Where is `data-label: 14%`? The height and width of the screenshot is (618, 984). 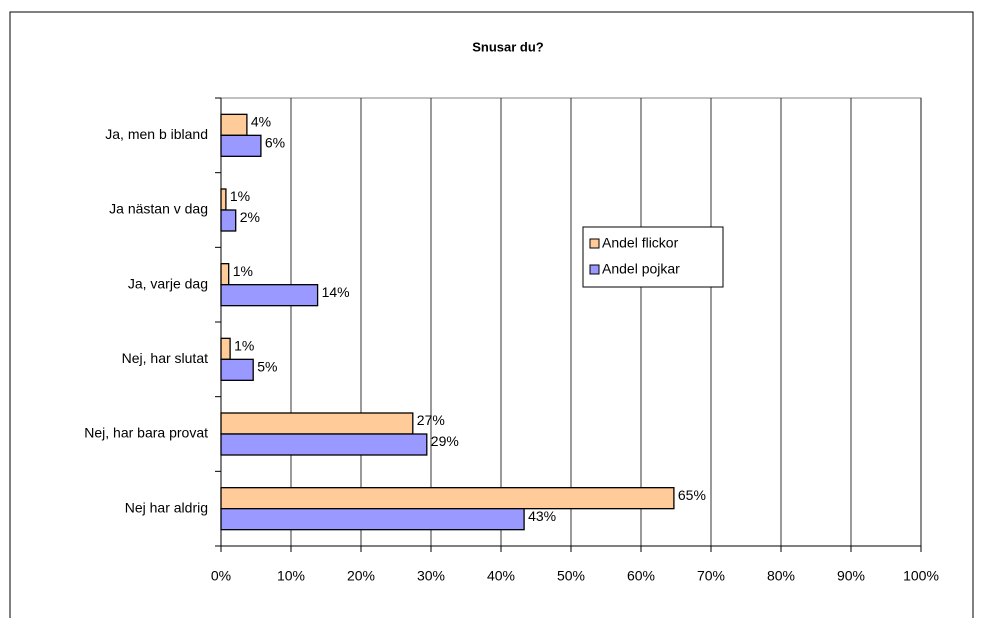 data-label: 14% is located at coordinates (336, 292).